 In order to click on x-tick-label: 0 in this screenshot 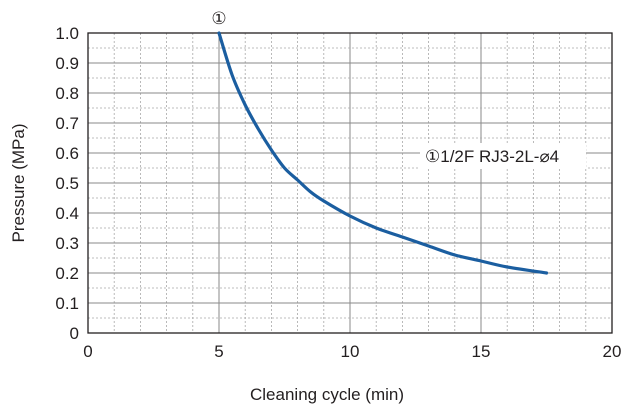, I will do `click(87, 351)`.